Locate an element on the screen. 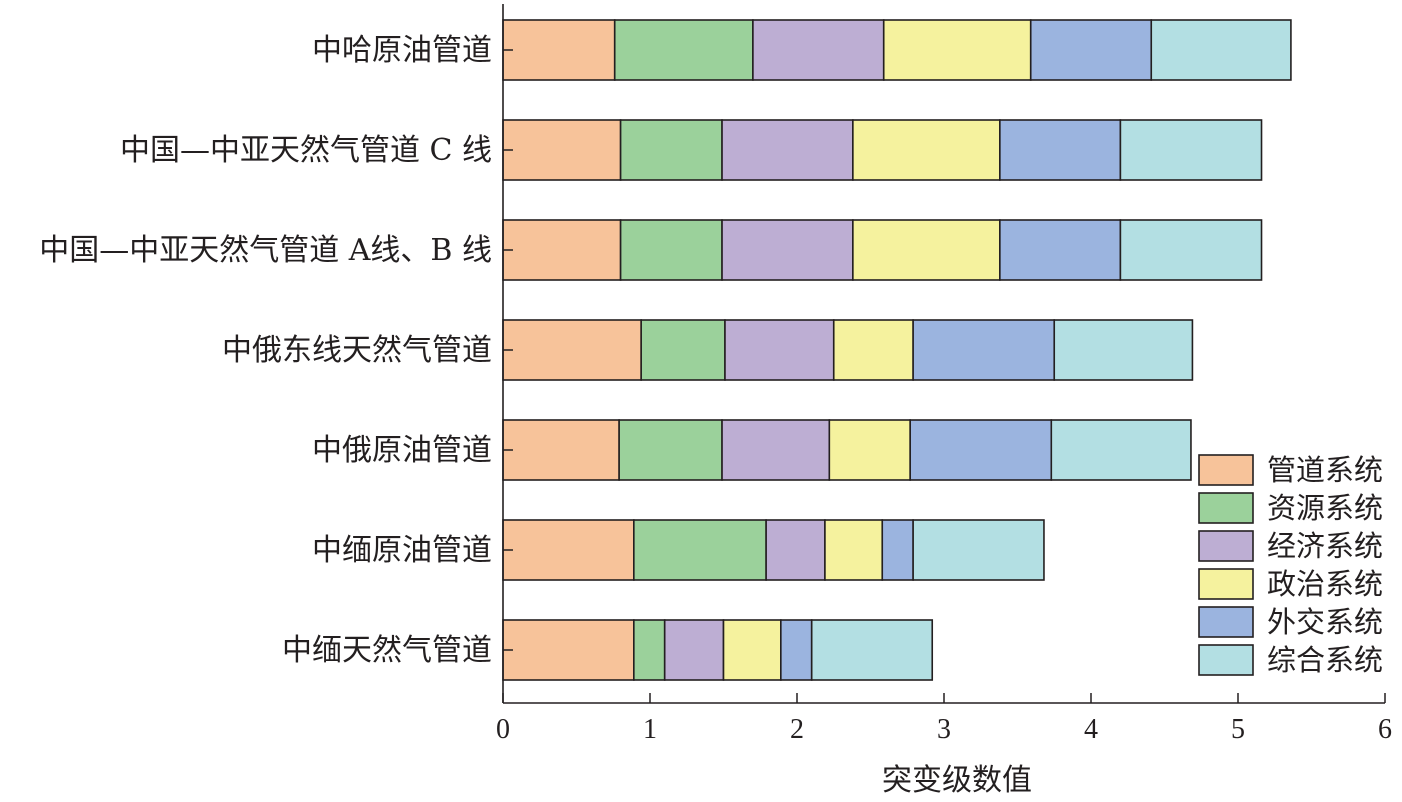  category-label: 中国—中亚天然气管道 A线、B 线 is located at coordinates (265, 250).